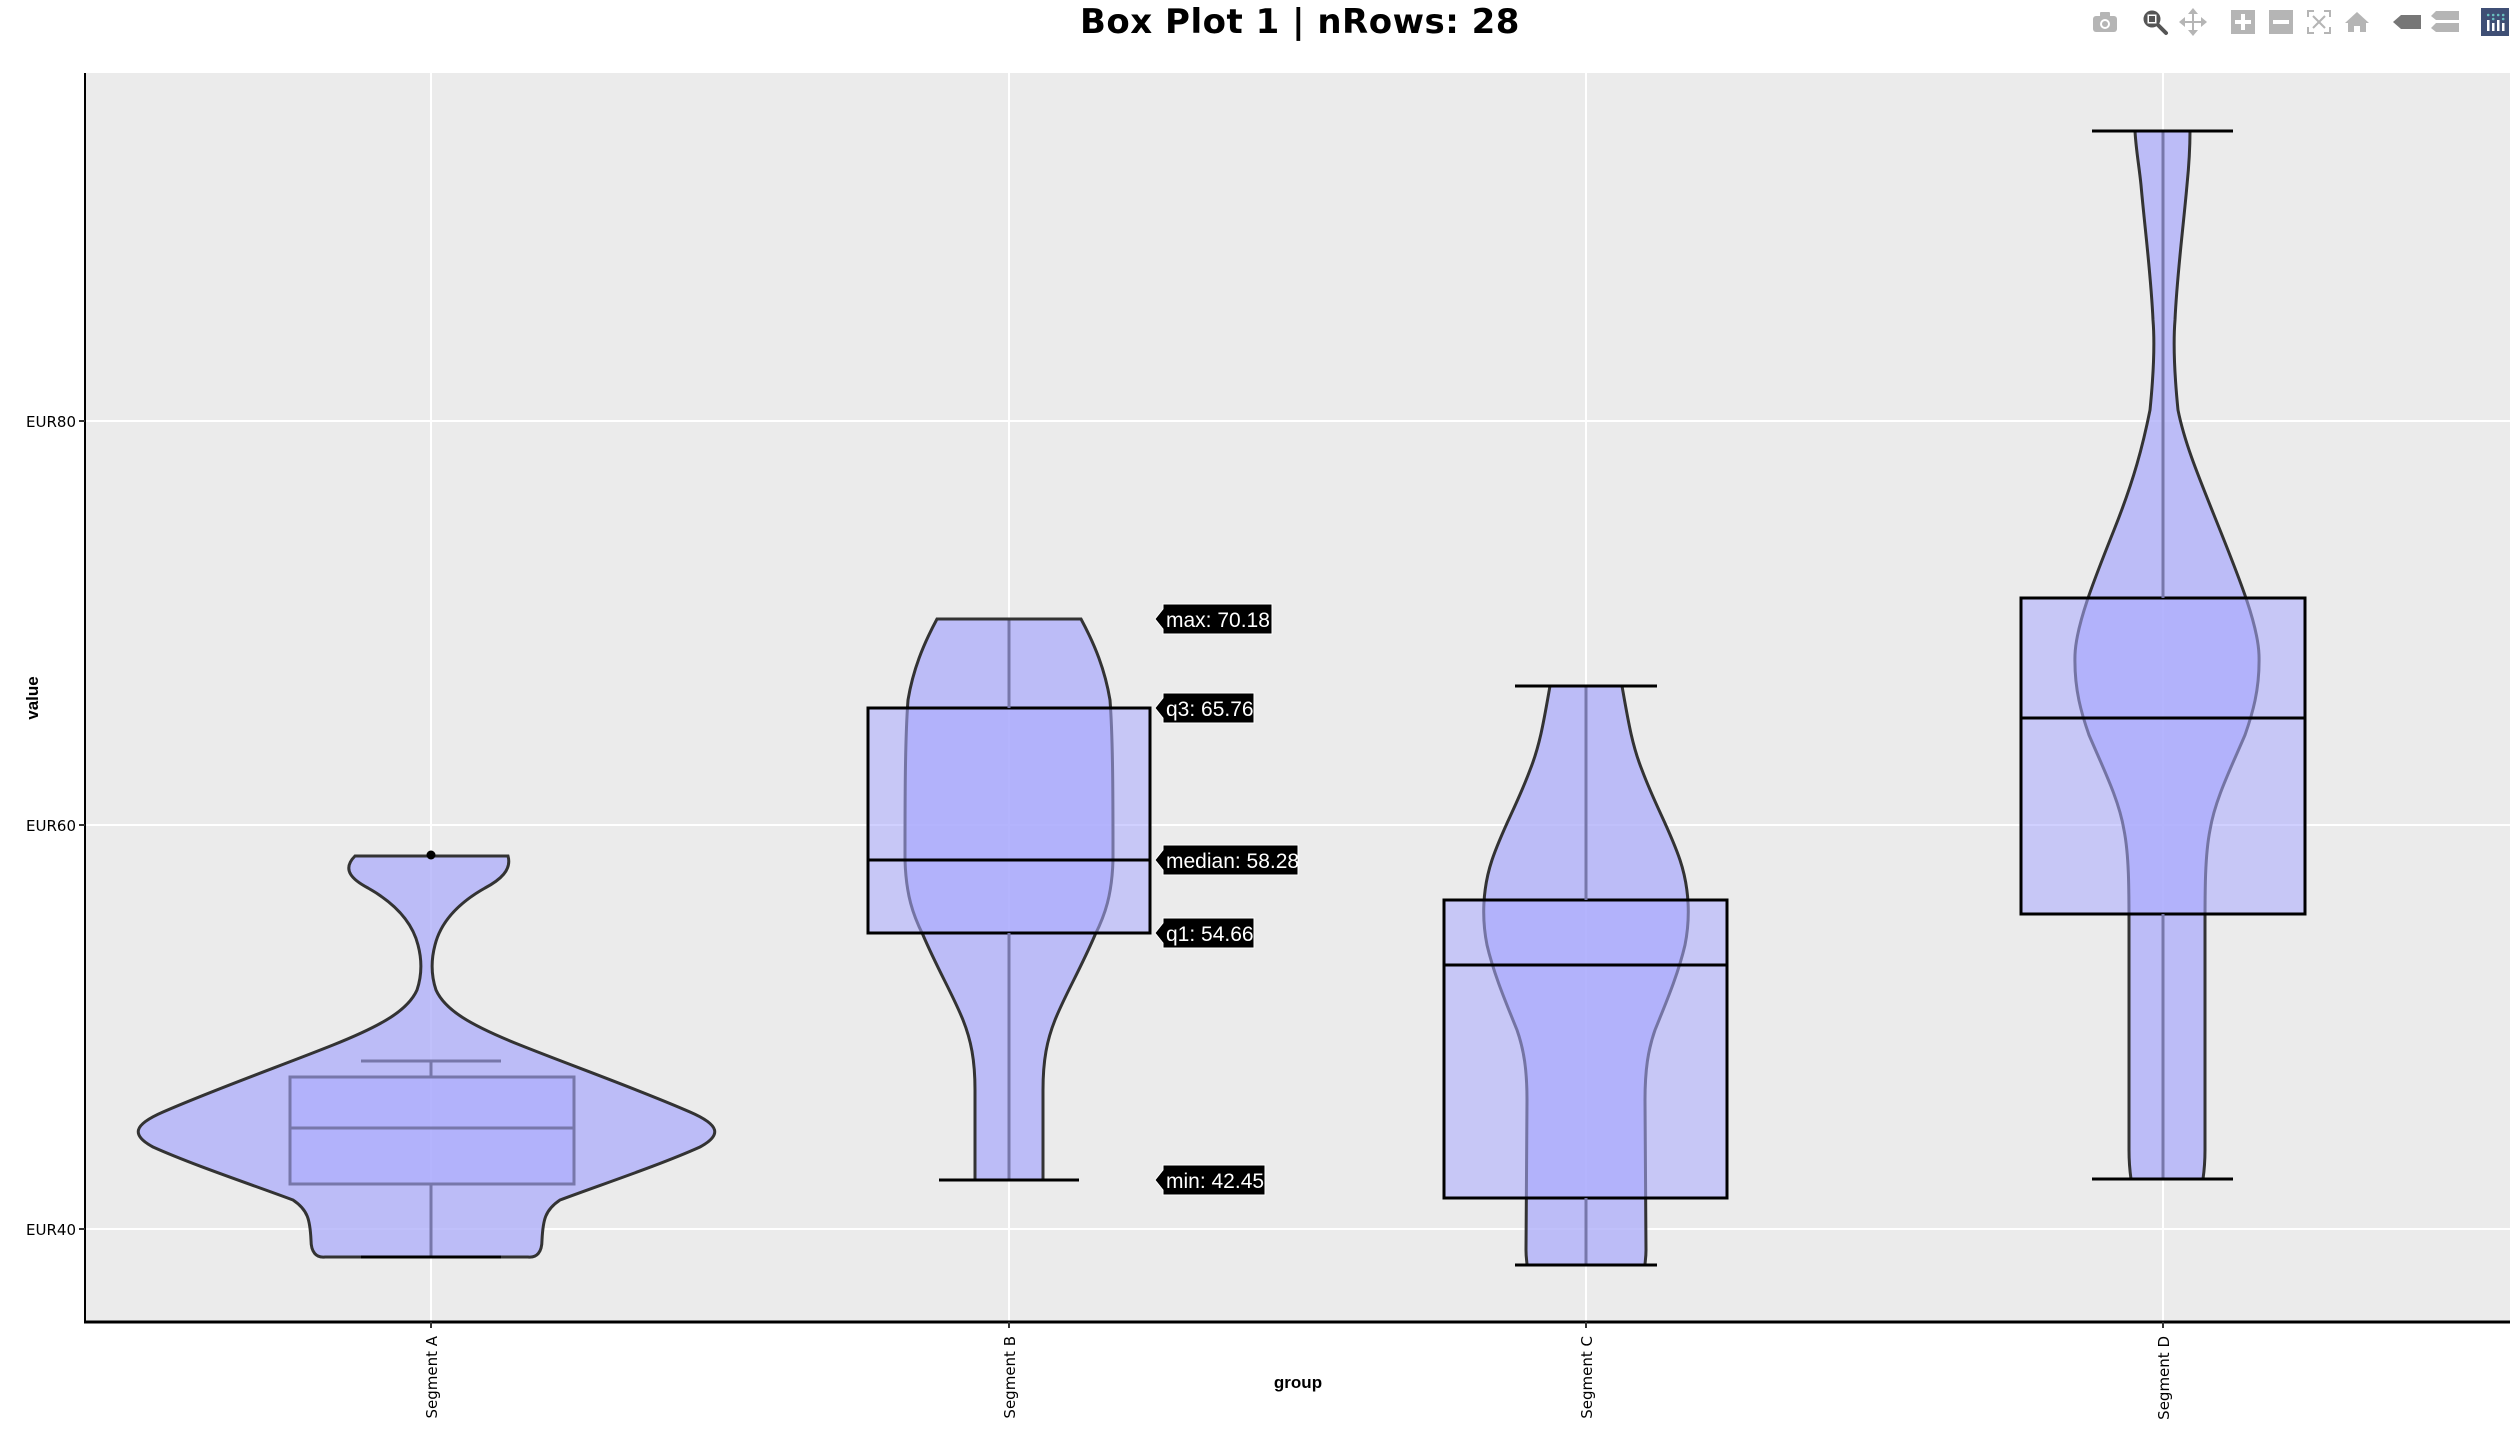 The width and height of the screenshot is (2514, 1440). Describe the element at coordinates (2407, 22) in the screenshot. I see `hover-closest-icon` at that location.